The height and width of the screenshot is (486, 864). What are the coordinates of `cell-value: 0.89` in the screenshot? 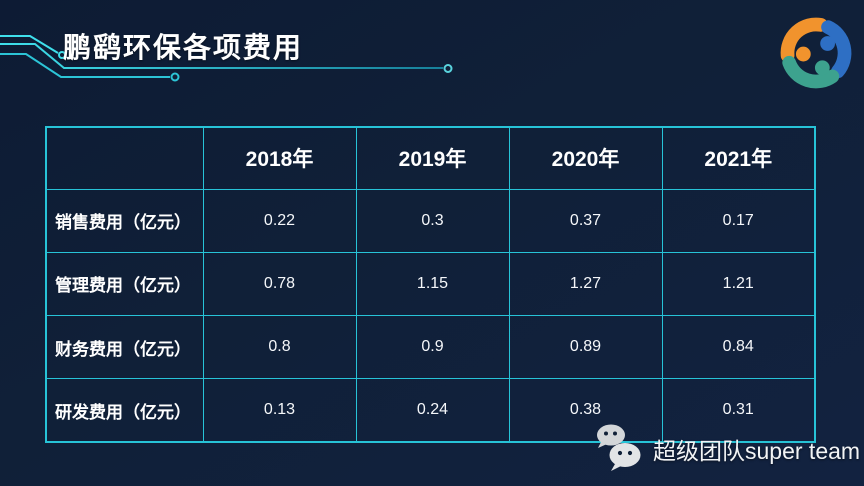 It's located at (585, 347).